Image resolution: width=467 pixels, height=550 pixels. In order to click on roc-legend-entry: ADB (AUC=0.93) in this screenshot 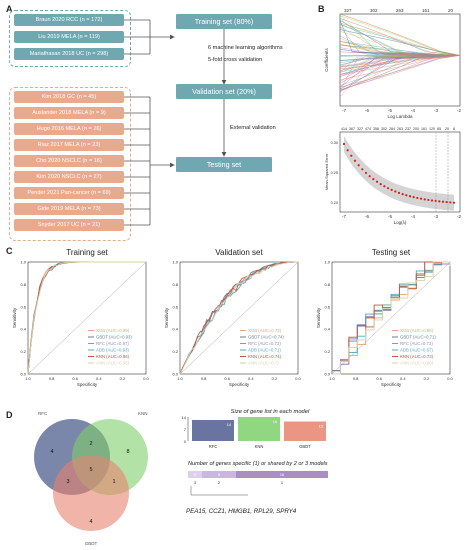, I will do `click(112, 350)`.